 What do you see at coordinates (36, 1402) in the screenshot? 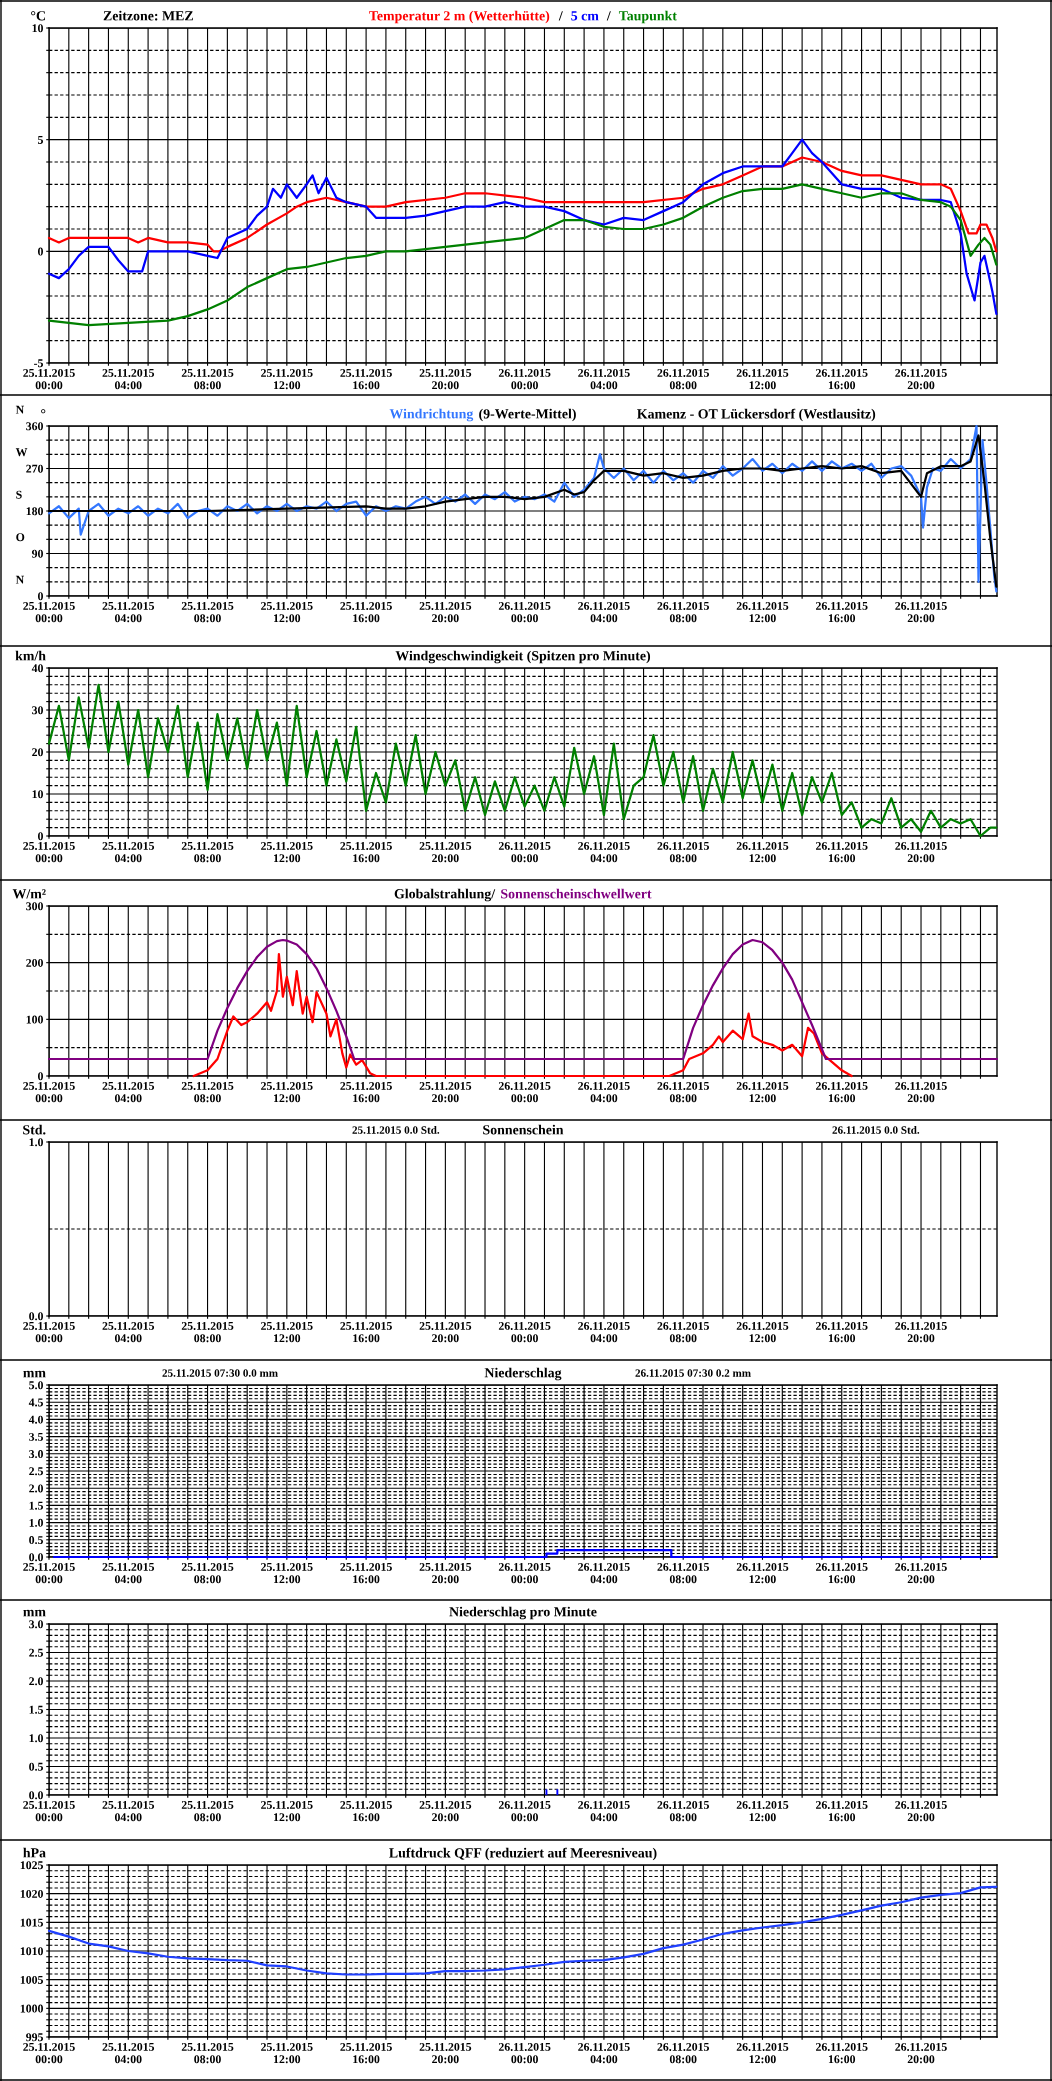
I see `y-tick-label: 4.5` at bounding box center [36, 1402].